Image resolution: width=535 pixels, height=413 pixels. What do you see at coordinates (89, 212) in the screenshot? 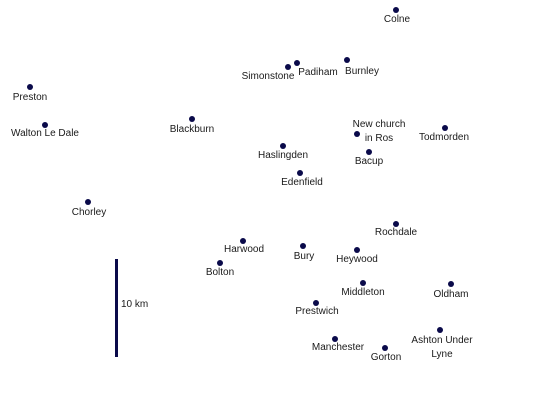
I see `town-label: Chorley` at bounding box center [89, 212].